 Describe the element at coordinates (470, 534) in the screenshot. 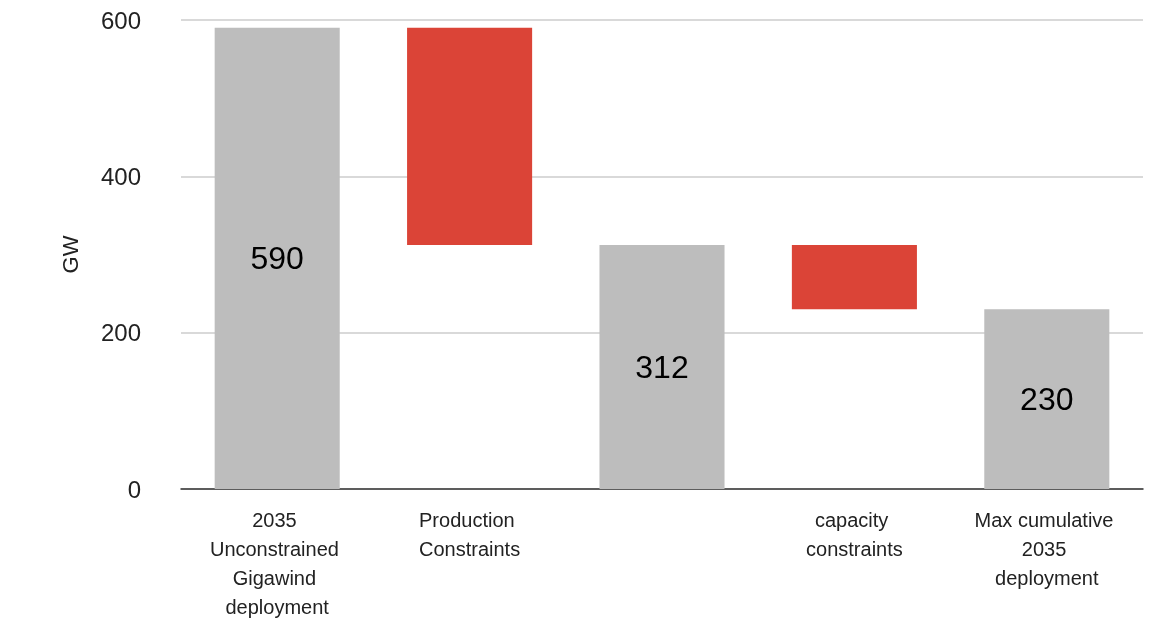

I see `x-tick-label: Production Constraints` at that location.